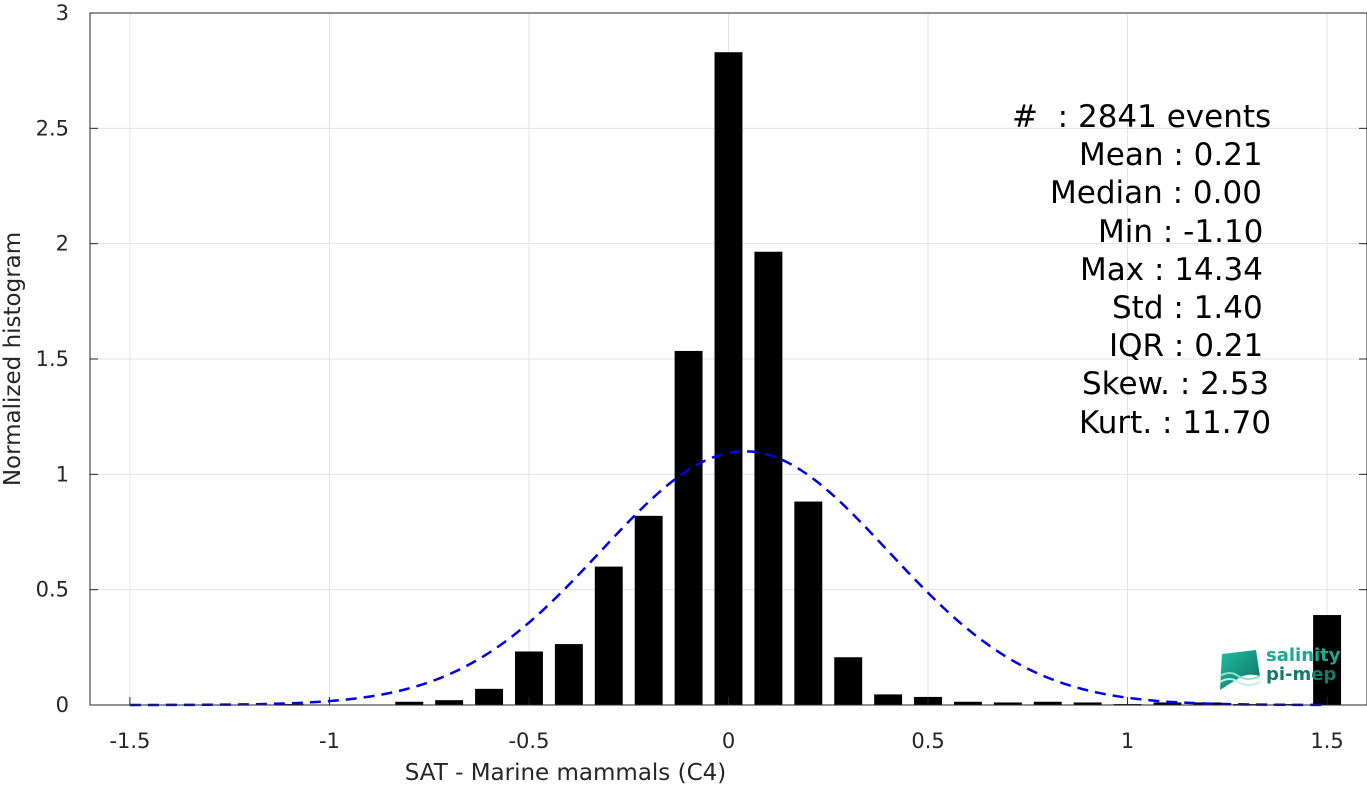  I want to click on x-tick-label: -1.5, so click(129, 741).